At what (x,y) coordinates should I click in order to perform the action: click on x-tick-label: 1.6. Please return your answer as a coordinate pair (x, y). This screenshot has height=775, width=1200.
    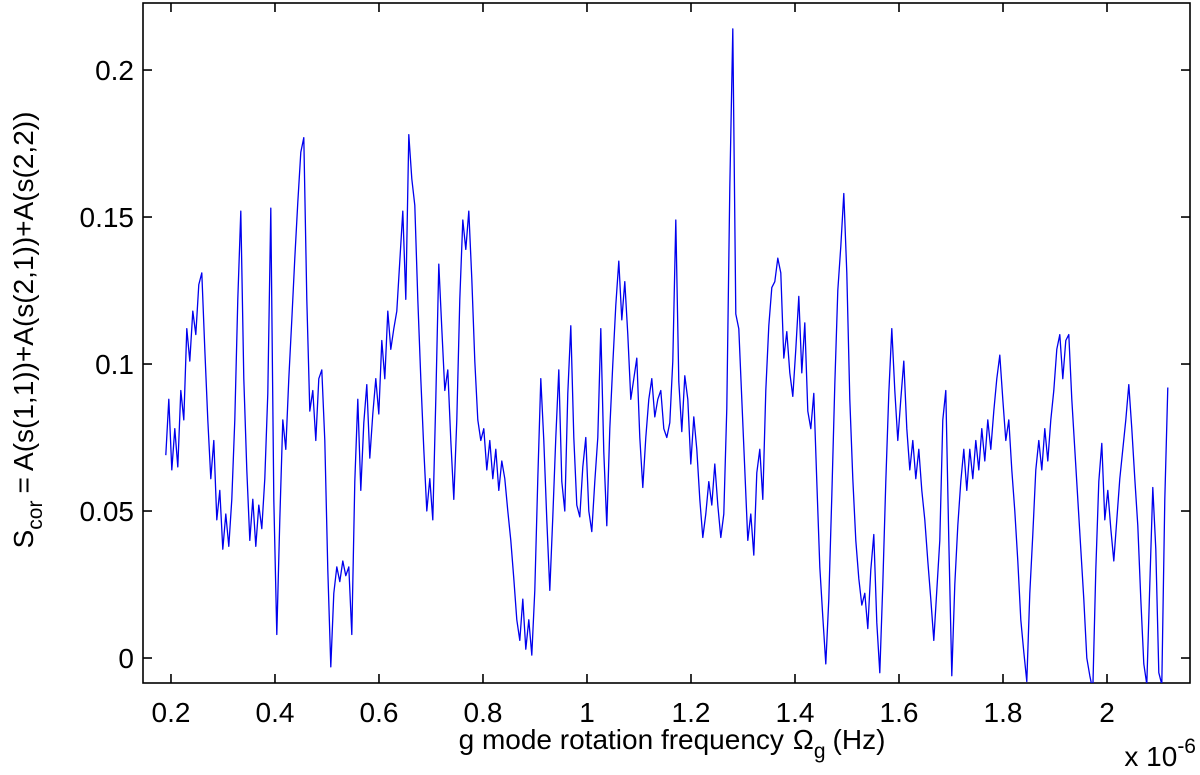
    Looking at the image, I should click on (899, 712).